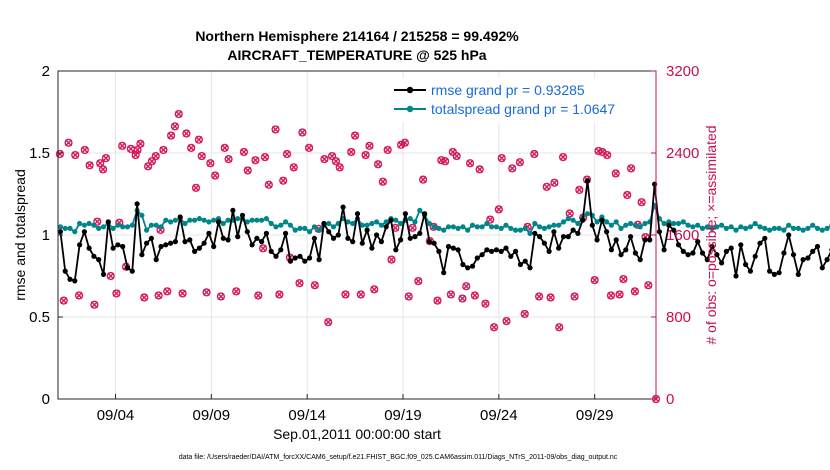  What do you see at coordinates (212, 415) in the screenshot?
I see `x-tick-label: 09/09` at bounding box center [212, 415].